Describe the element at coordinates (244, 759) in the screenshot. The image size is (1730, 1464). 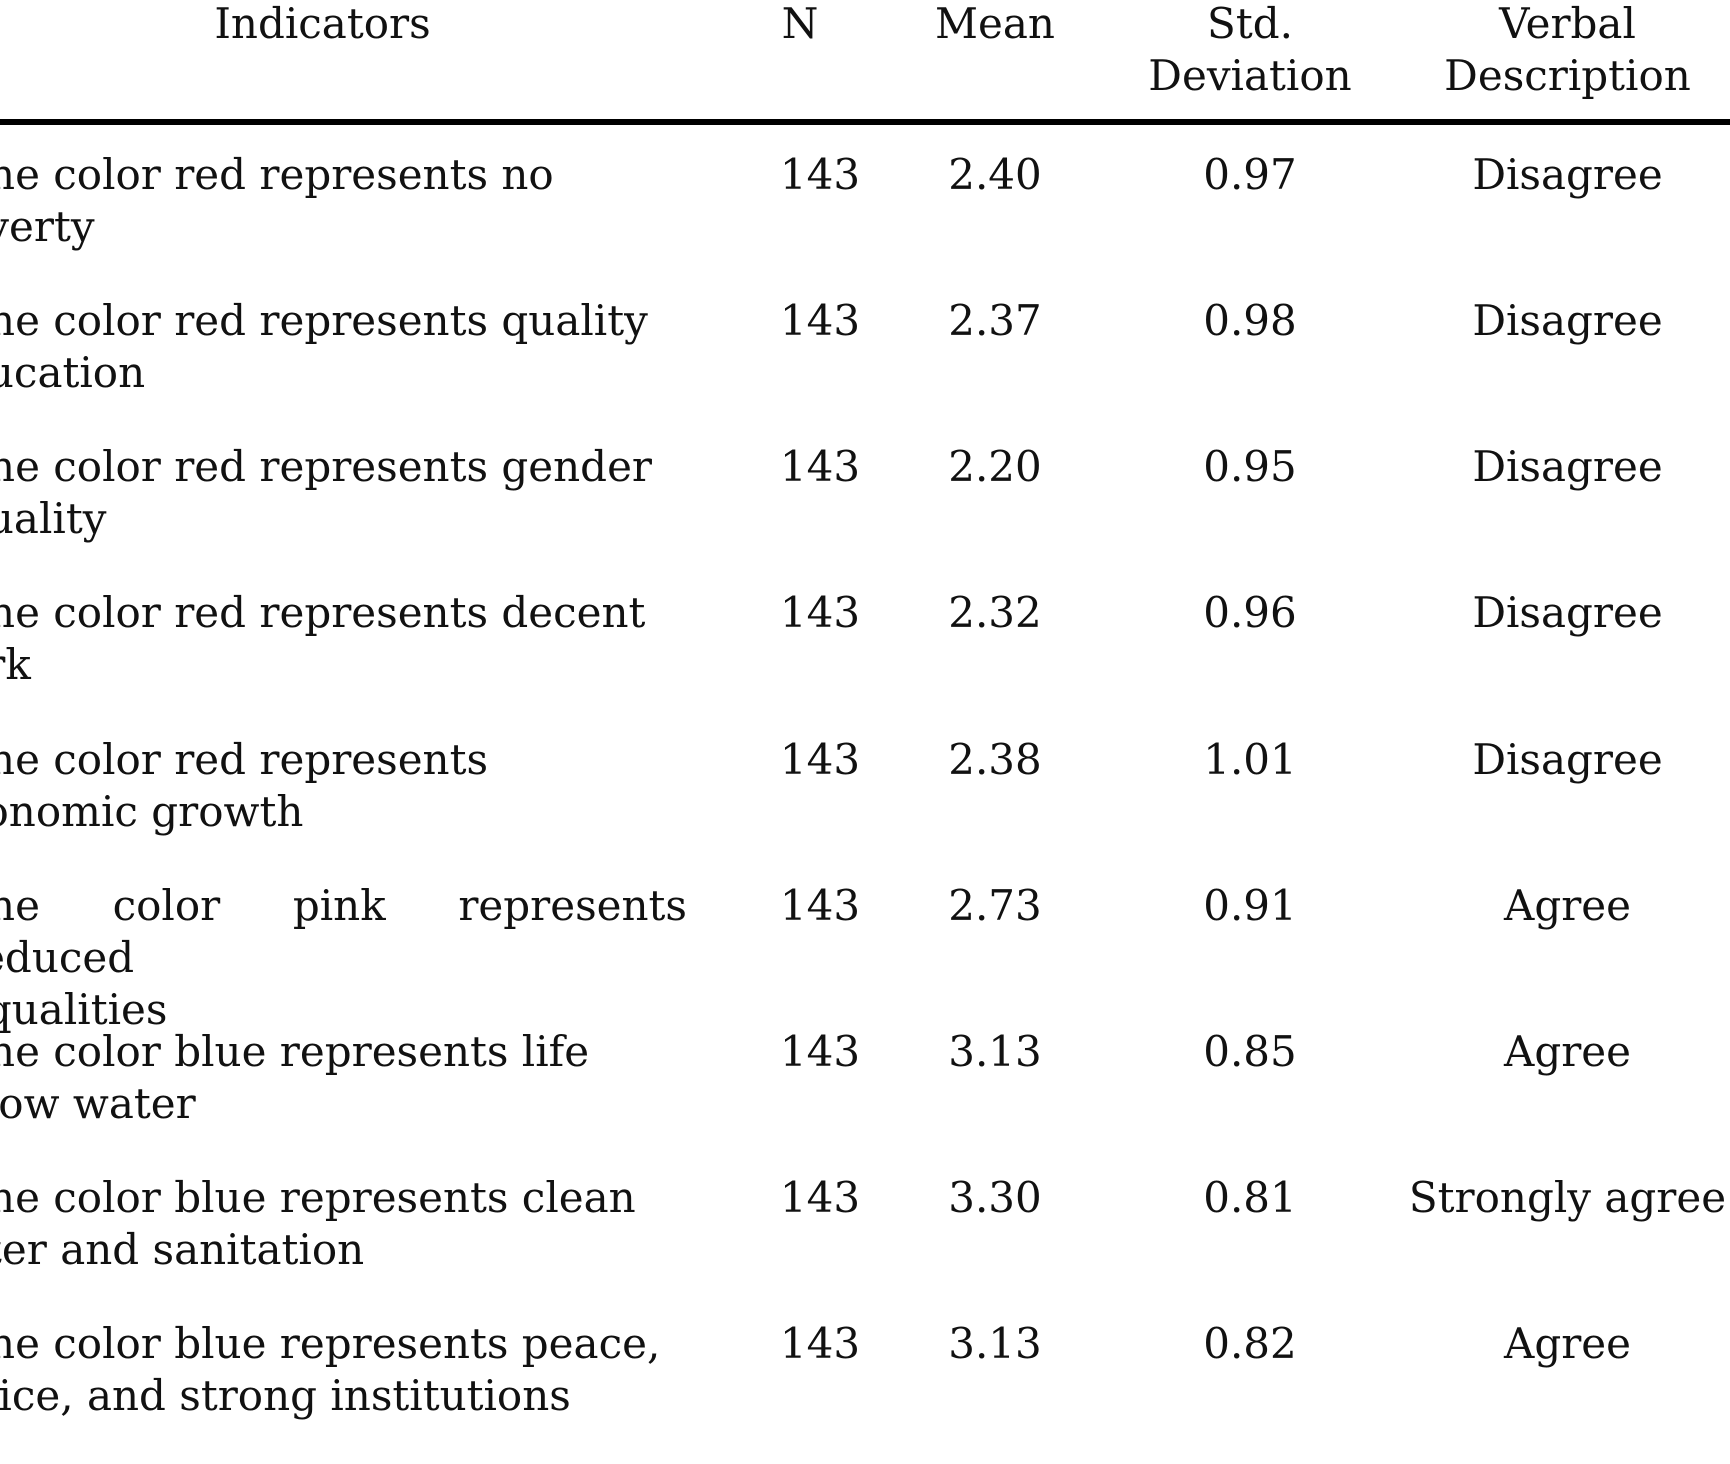
I see `indicator-line1: The color red represents` at that location.